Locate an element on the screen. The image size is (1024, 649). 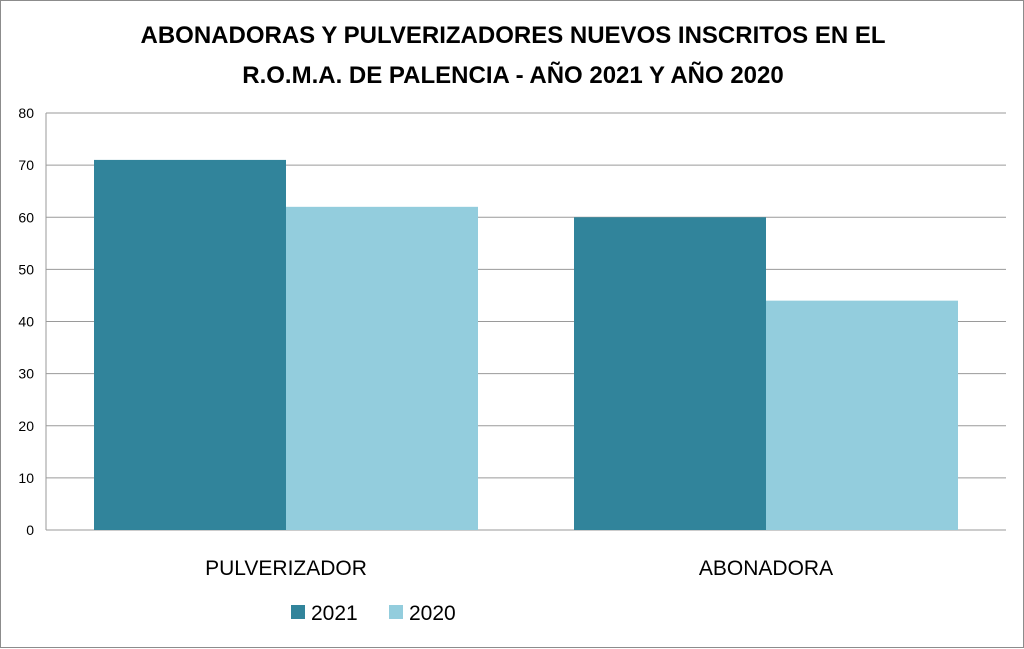
y-tick-label: 40 is located at coordinates (26, 322).